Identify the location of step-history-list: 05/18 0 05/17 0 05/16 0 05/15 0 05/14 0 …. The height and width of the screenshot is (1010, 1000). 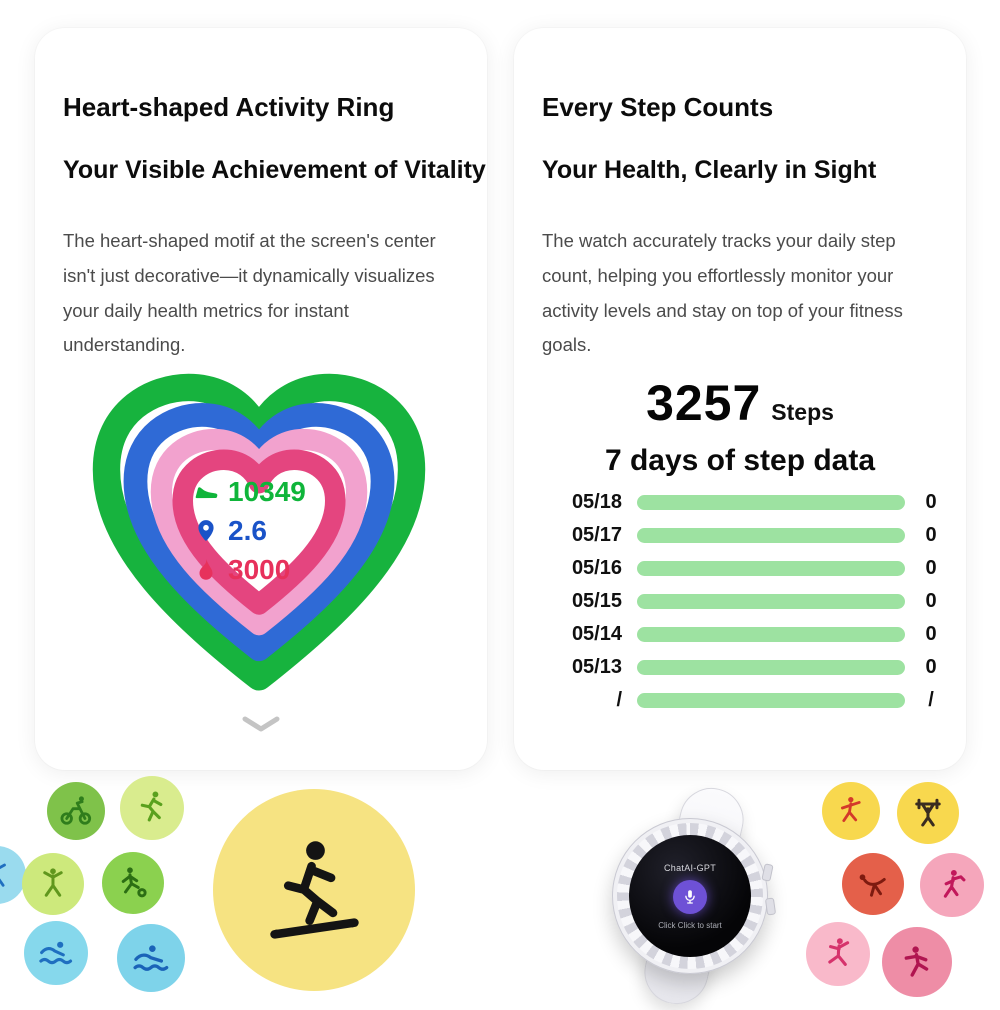
(743, 605).